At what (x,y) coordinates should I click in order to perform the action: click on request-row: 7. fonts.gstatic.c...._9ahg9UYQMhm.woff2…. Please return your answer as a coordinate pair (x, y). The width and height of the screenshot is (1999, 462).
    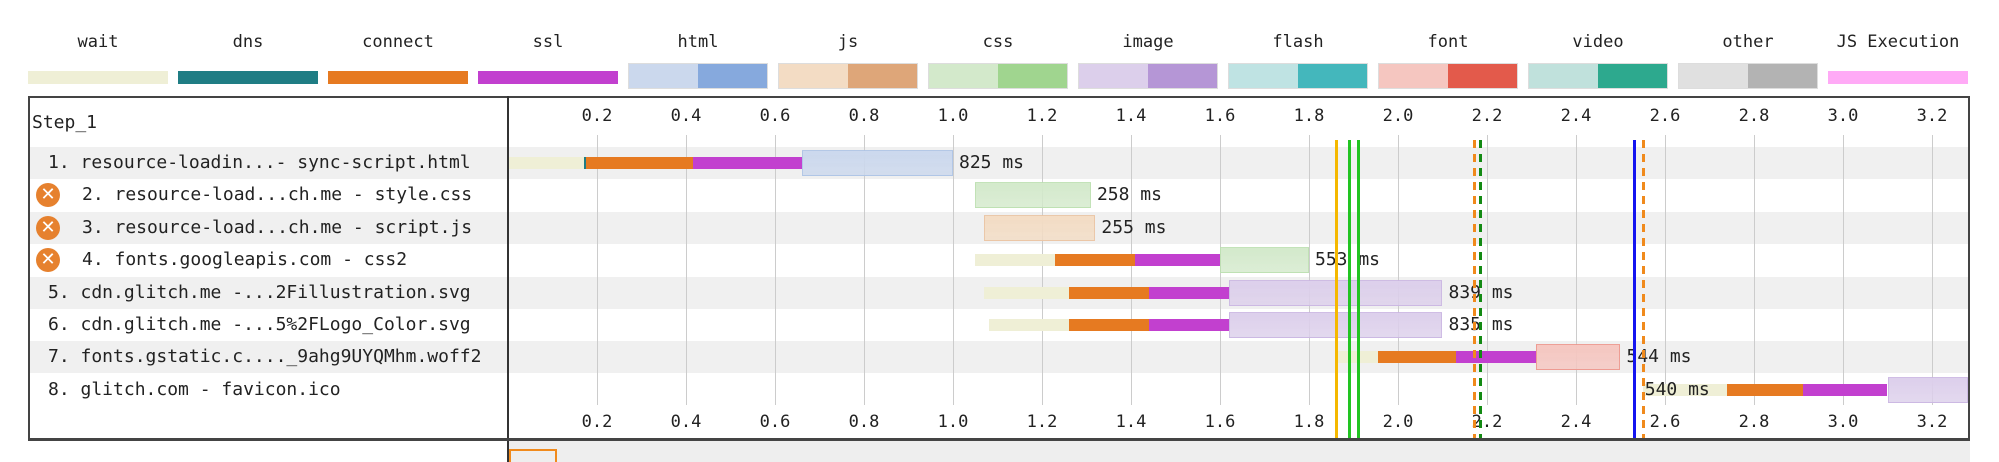
    Looking at the image, I should click on (999, 357).